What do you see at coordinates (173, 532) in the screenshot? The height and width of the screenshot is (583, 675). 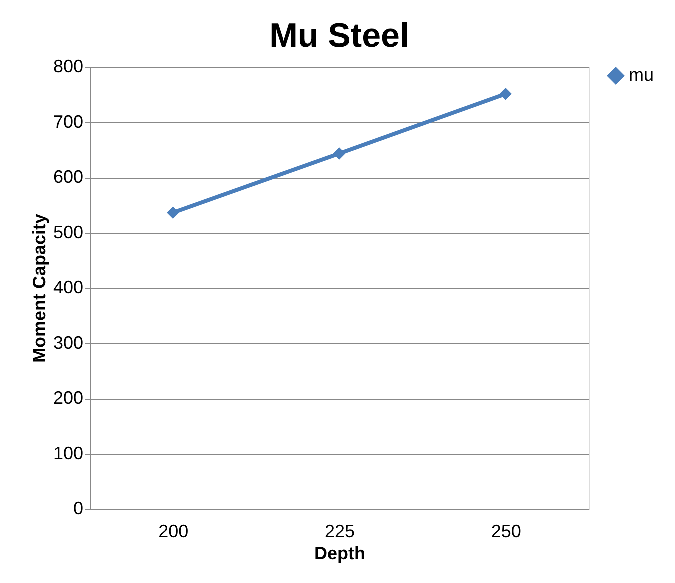 I see `x-tick-label: 200` at bounding box center [173, 532].